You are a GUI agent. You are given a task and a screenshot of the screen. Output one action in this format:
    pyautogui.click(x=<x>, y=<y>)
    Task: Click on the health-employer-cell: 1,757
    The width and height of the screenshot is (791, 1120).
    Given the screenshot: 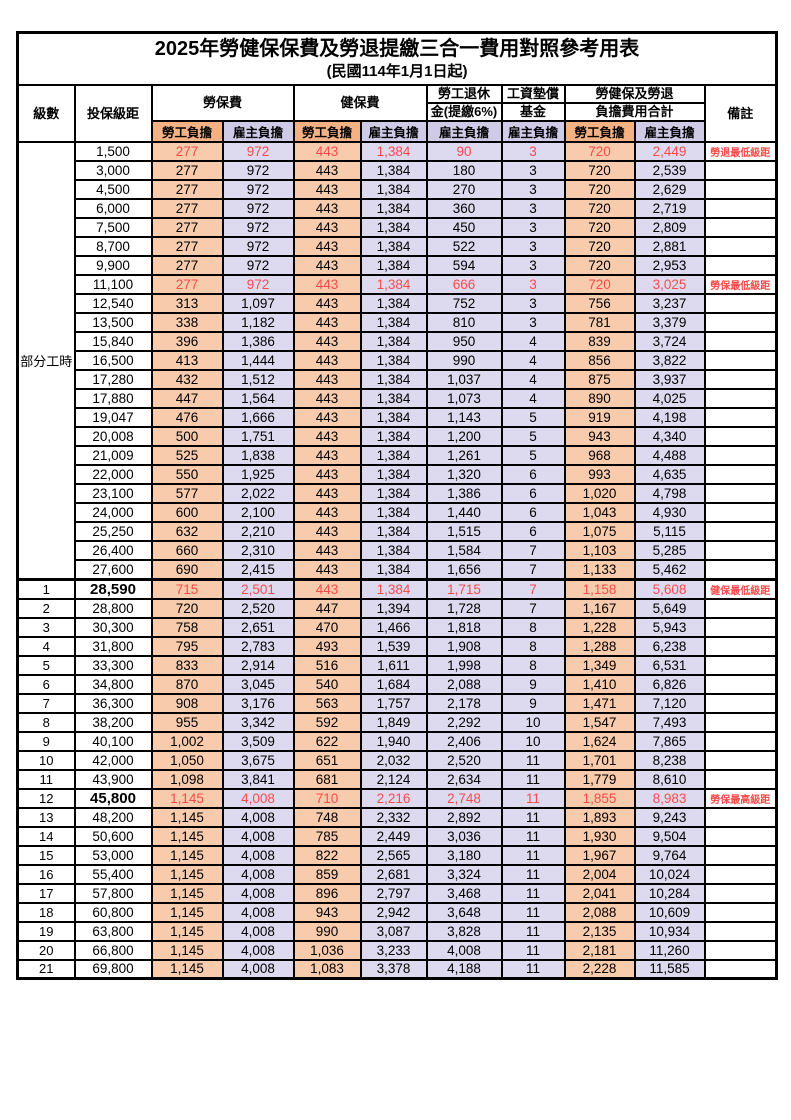 What is the action you would take?
    pyautogui.click(x=393, y=703)
    